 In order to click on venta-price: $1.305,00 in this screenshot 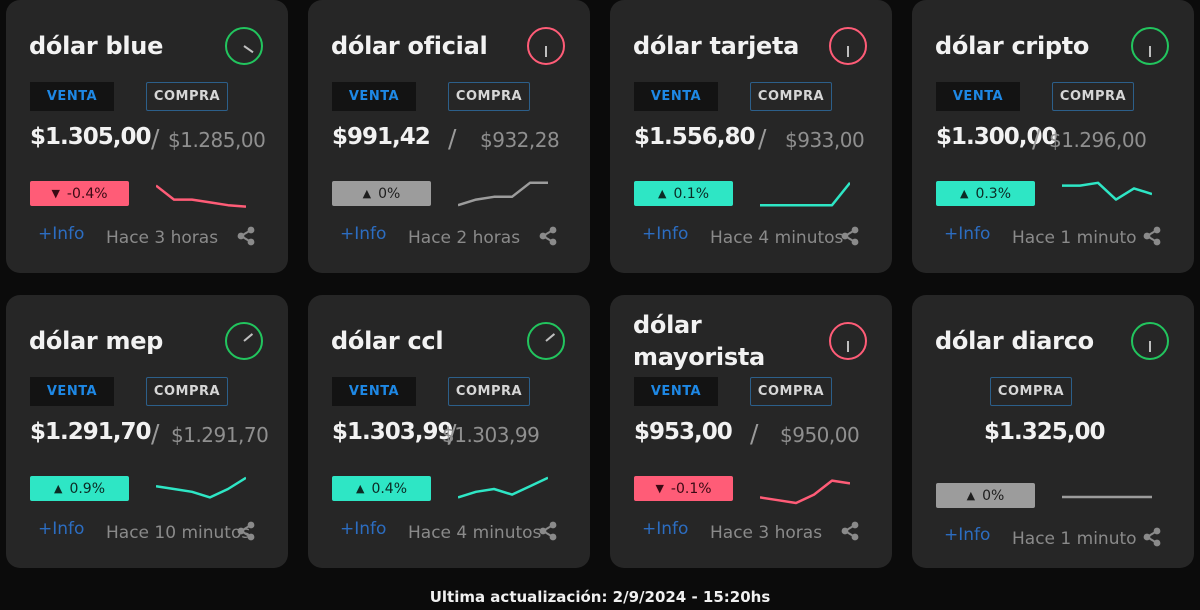, I will do `click(90, 137)`.